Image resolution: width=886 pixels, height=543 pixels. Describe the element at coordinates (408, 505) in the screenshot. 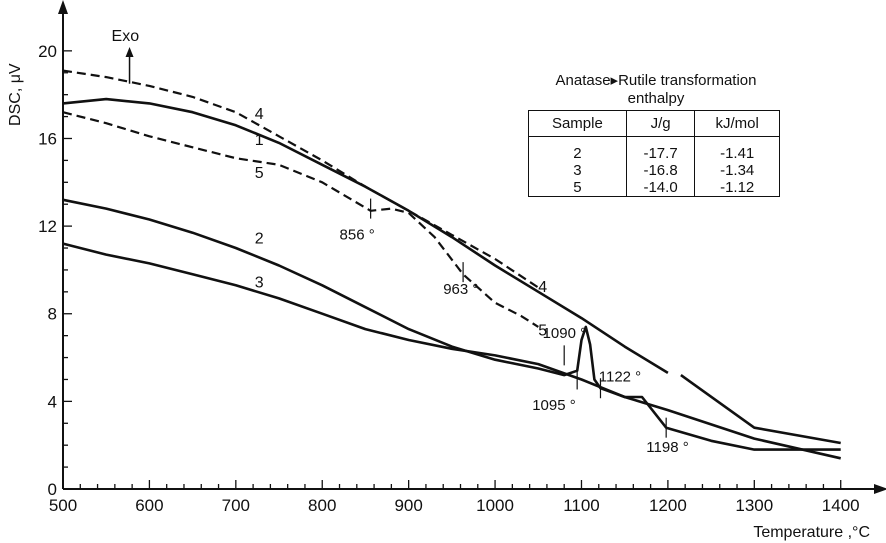

I see `x-tick-label: 900` at that location.